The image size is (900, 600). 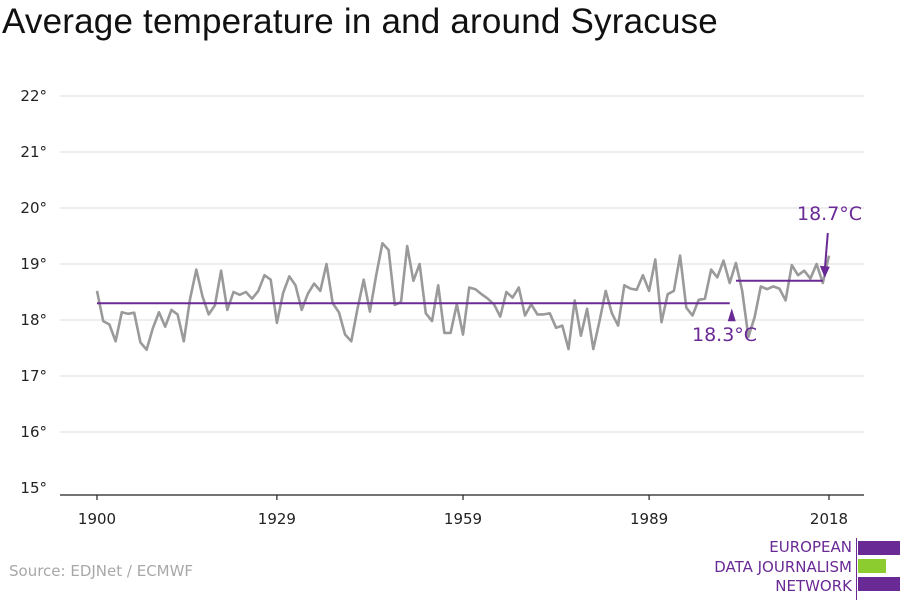 I want to click on temperature-series-line, so click(x=463, y=297).